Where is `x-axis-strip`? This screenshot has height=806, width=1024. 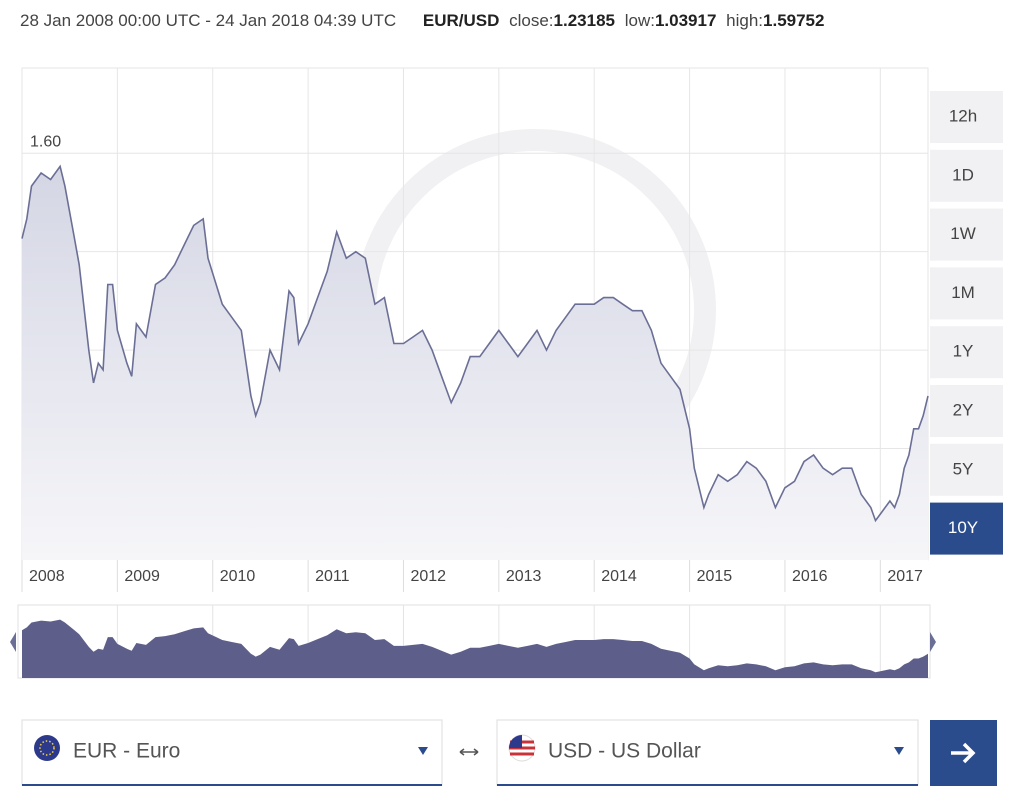 x-axis-strip is located at coordinates (475, 576).